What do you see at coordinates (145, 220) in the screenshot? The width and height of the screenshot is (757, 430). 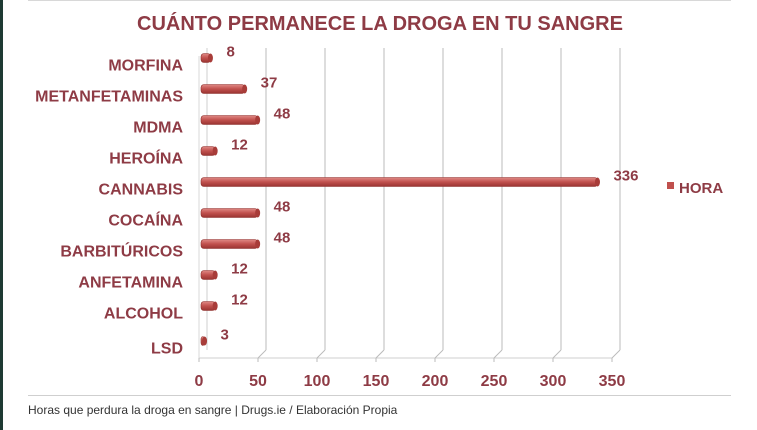 I see `category-label: COCAÍNA` at bounding box center [145, 220].